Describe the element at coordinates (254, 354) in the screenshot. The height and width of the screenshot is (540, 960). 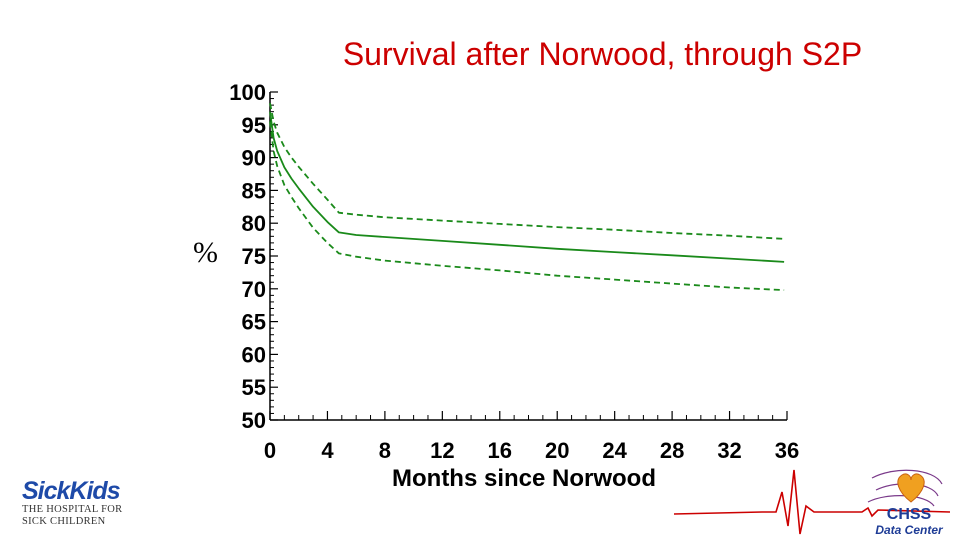
I see `y-tick-label: 60` at that location.